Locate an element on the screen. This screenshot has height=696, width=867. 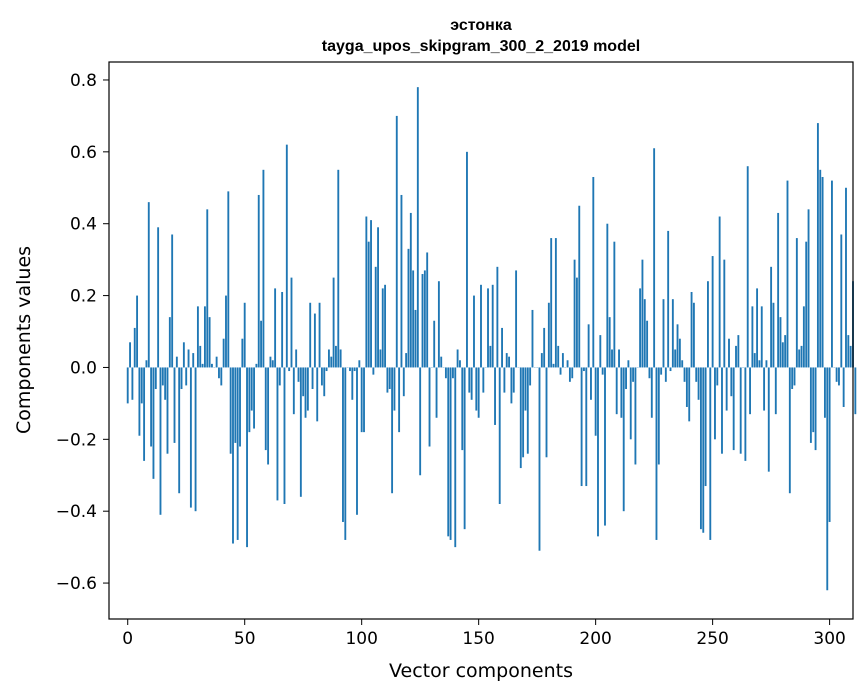
y-tick-label: 0.4 is located at coordinates (83, 225).